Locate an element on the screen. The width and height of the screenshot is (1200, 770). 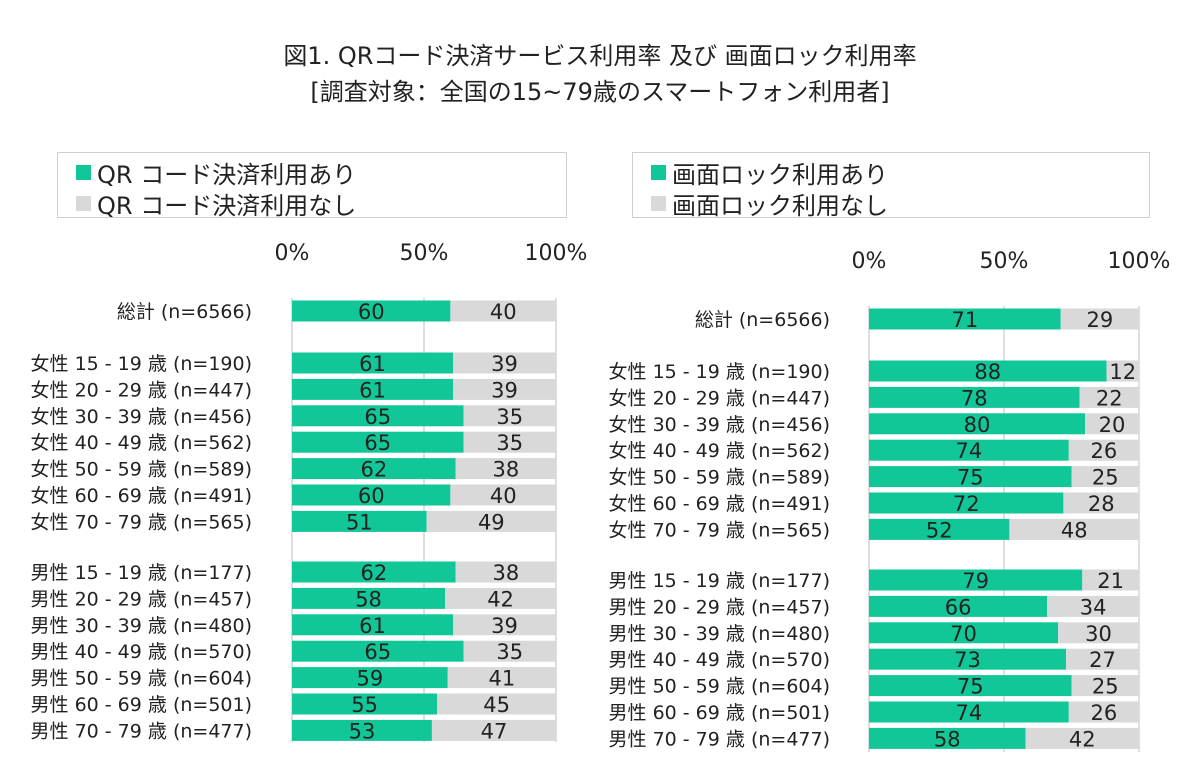
lock-value-label-yes: 73 is located at coordinates (967, 660).